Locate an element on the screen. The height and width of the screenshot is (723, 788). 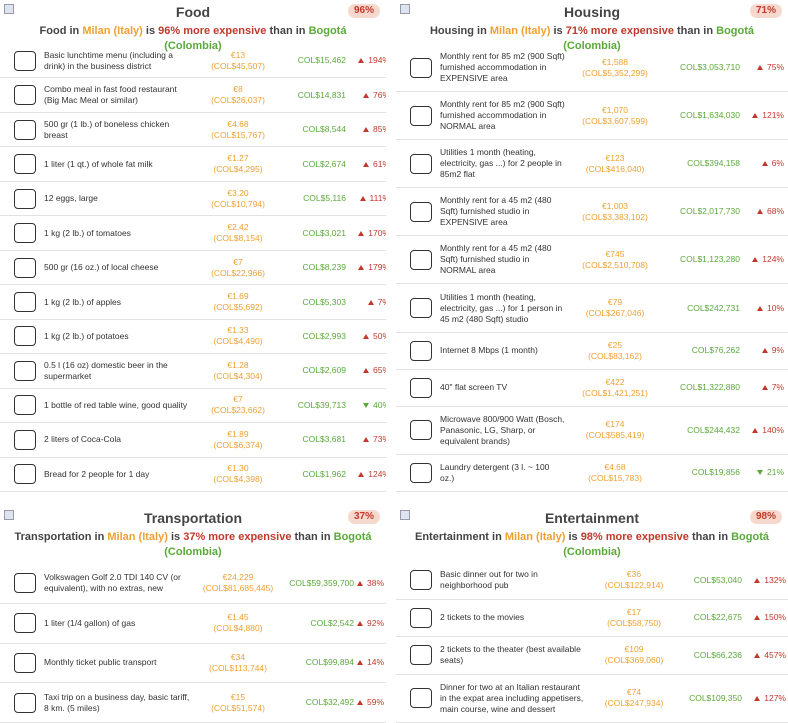
price-milan: €7 (COL$23,662) is located at coordinates (238, 405).